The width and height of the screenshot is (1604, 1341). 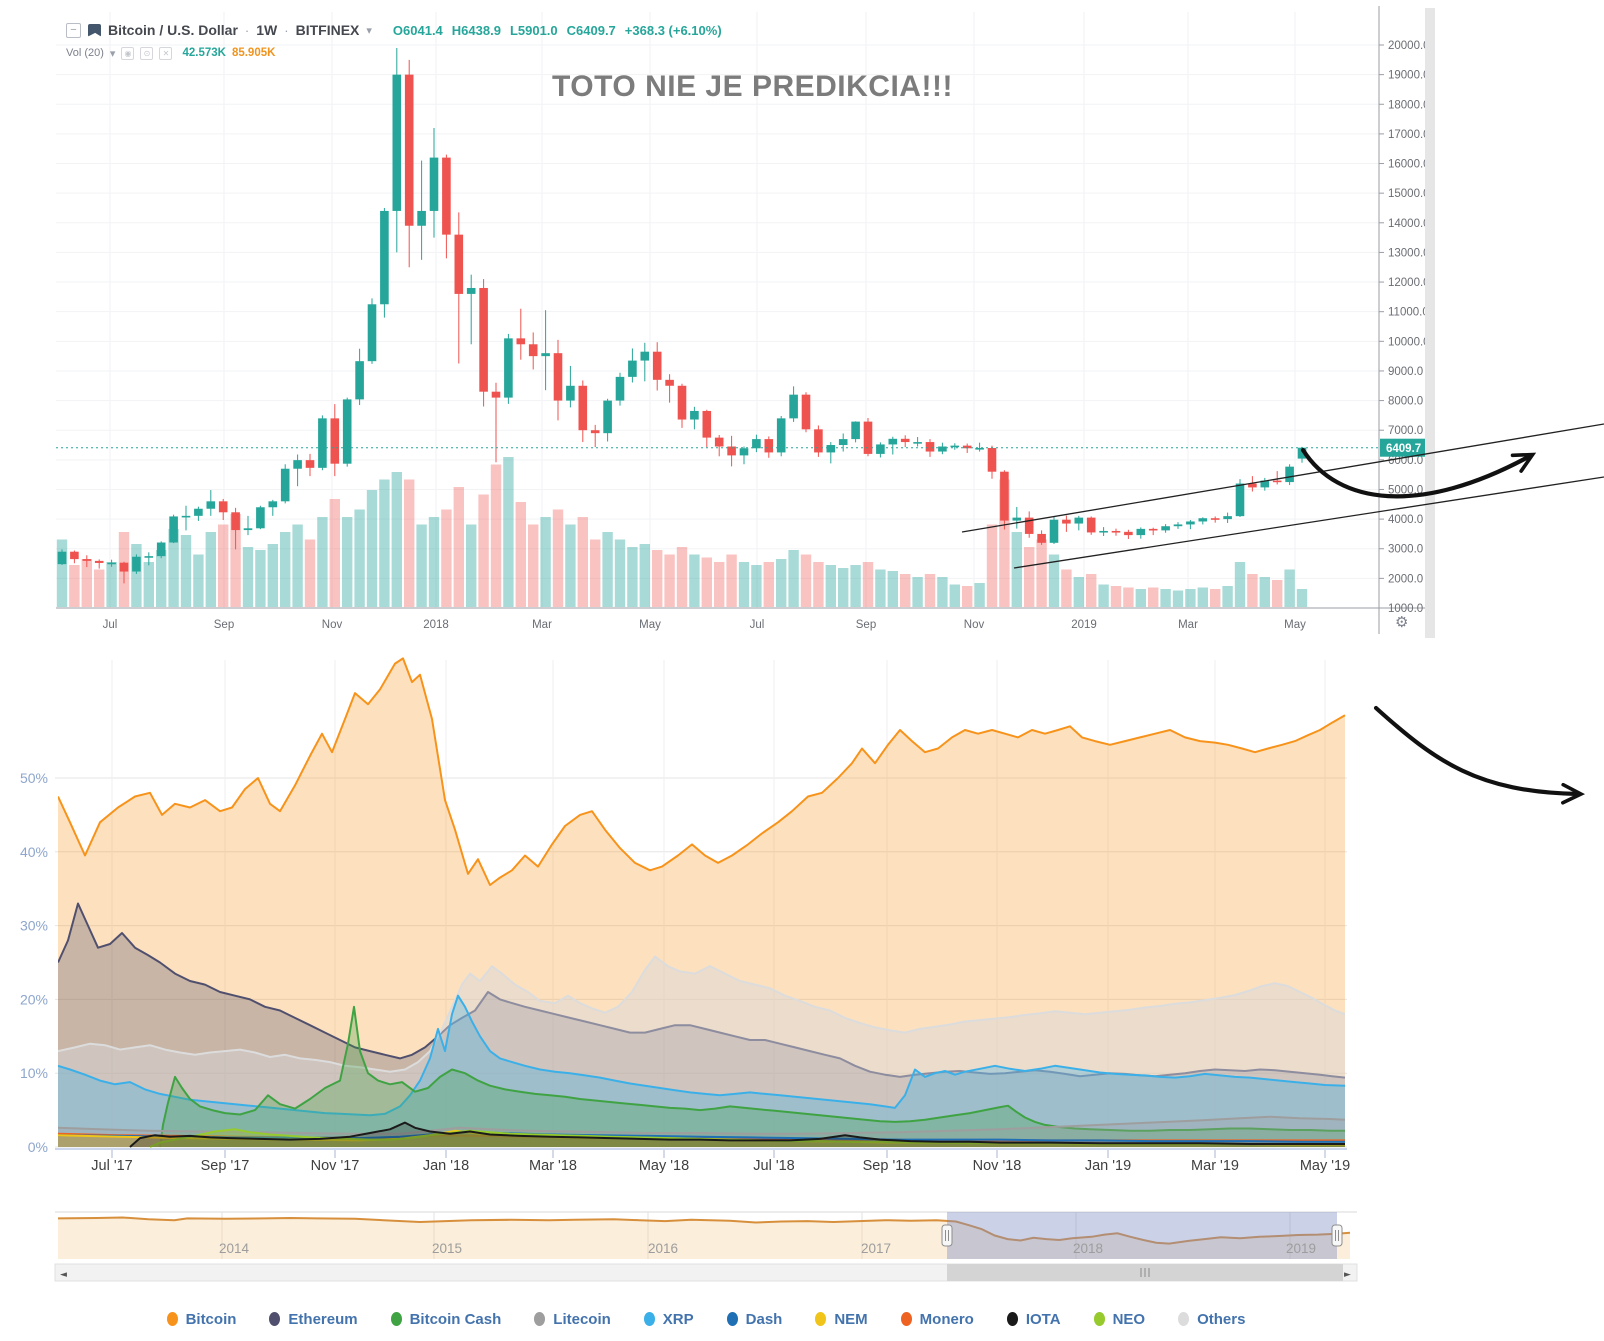 I want to click on collapse-icon: −, so click(x=73, y=30).